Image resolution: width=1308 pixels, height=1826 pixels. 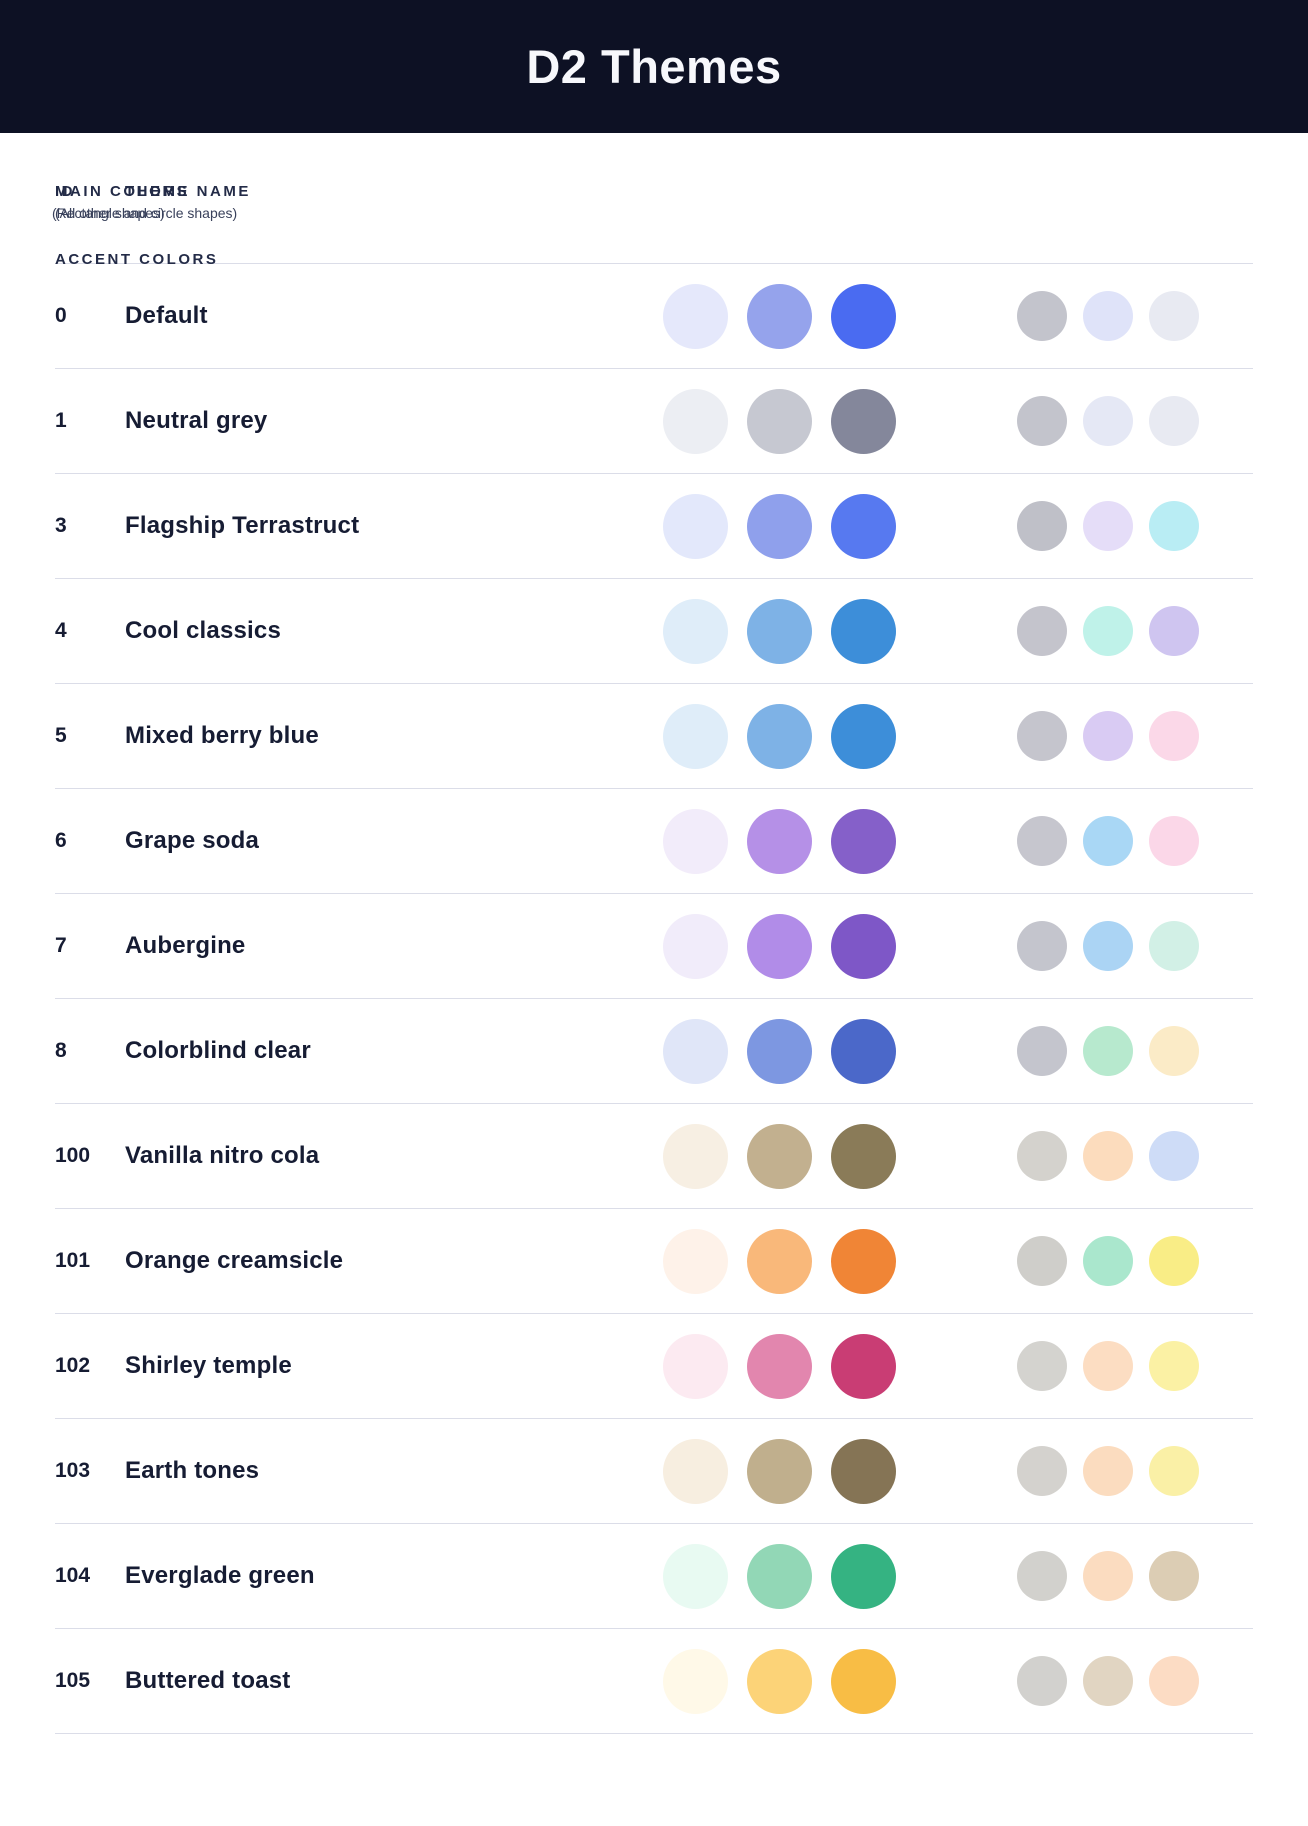 What do you see at coordinates (188, 191) in the screenshot?
I see `column-header-theme-name: THEME NAME` at bounding box center [188, 191].